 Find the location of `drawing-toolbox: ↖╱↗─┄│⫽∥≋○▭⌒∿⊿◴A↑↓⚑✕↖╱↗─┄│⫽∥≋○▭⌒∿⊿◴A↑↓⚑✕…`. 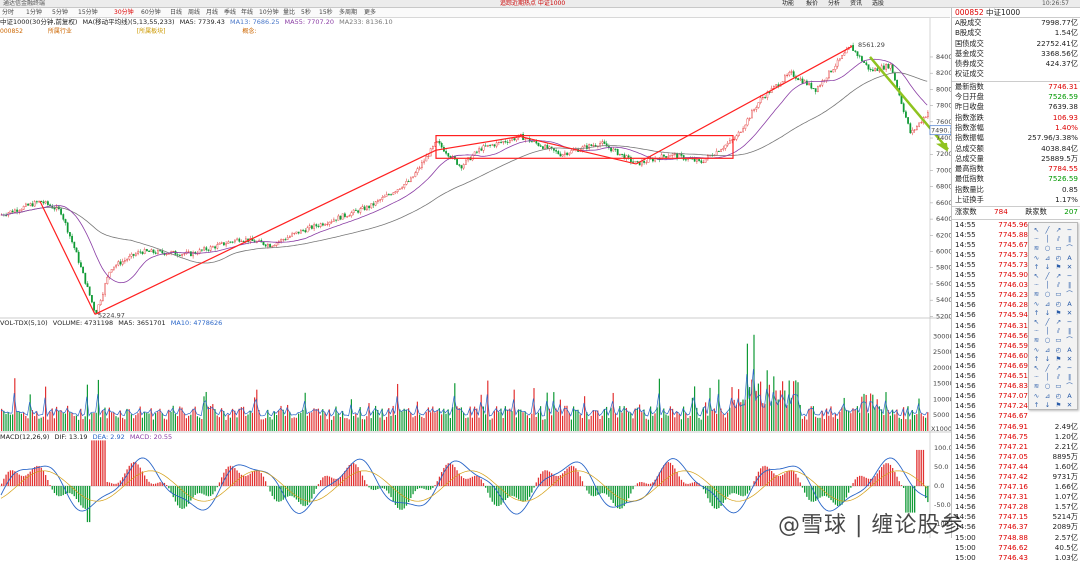

drawing-toolbox: ↖╱↗─┄│⫽∥≋○▭⌒∿⊿◴A↑↓⚑✕↖╱↗─┄│⫽∥≋○▭⌒∿⊿◴A↑↓⚑✕… is located at coordinates (1053, 316).